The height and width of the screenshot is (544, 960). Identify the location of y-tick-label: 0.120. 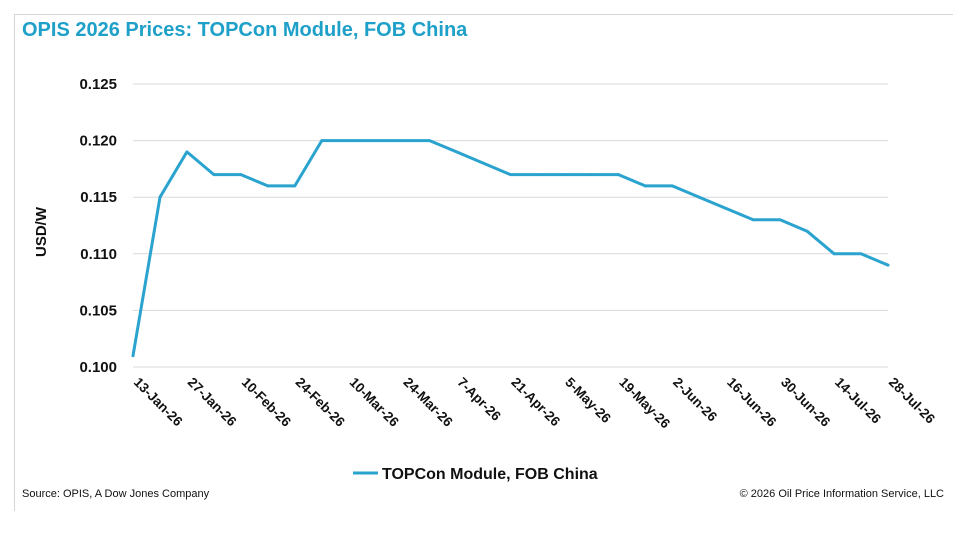
(98, 141).